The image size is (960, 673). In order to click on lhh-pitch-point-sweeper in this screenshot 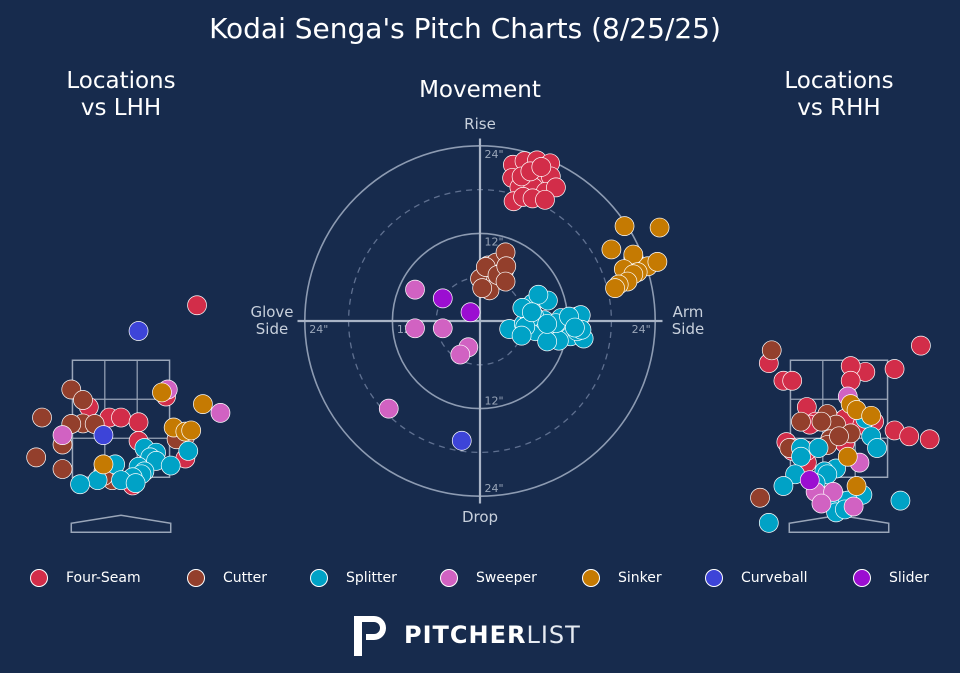, I will do `click(220, 413)`.